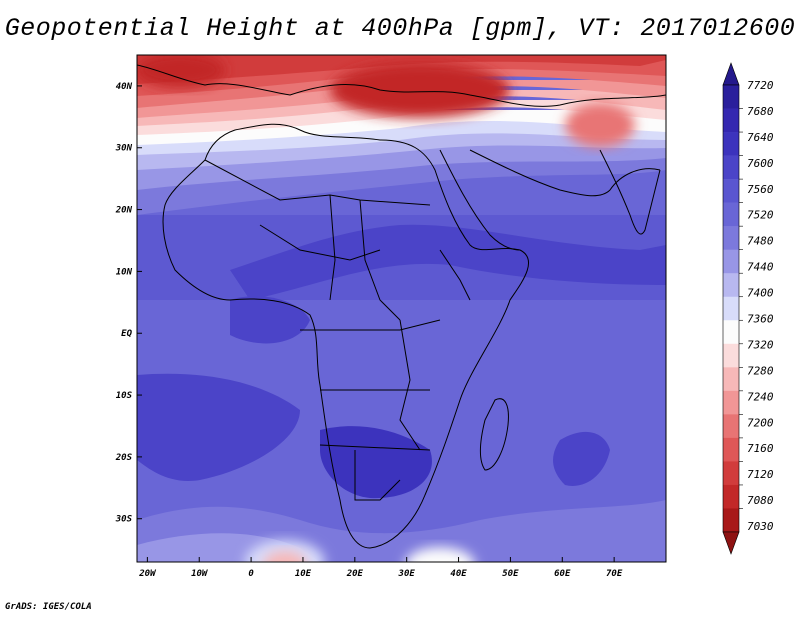  I want to click on europe-coast, so click(401, 85).